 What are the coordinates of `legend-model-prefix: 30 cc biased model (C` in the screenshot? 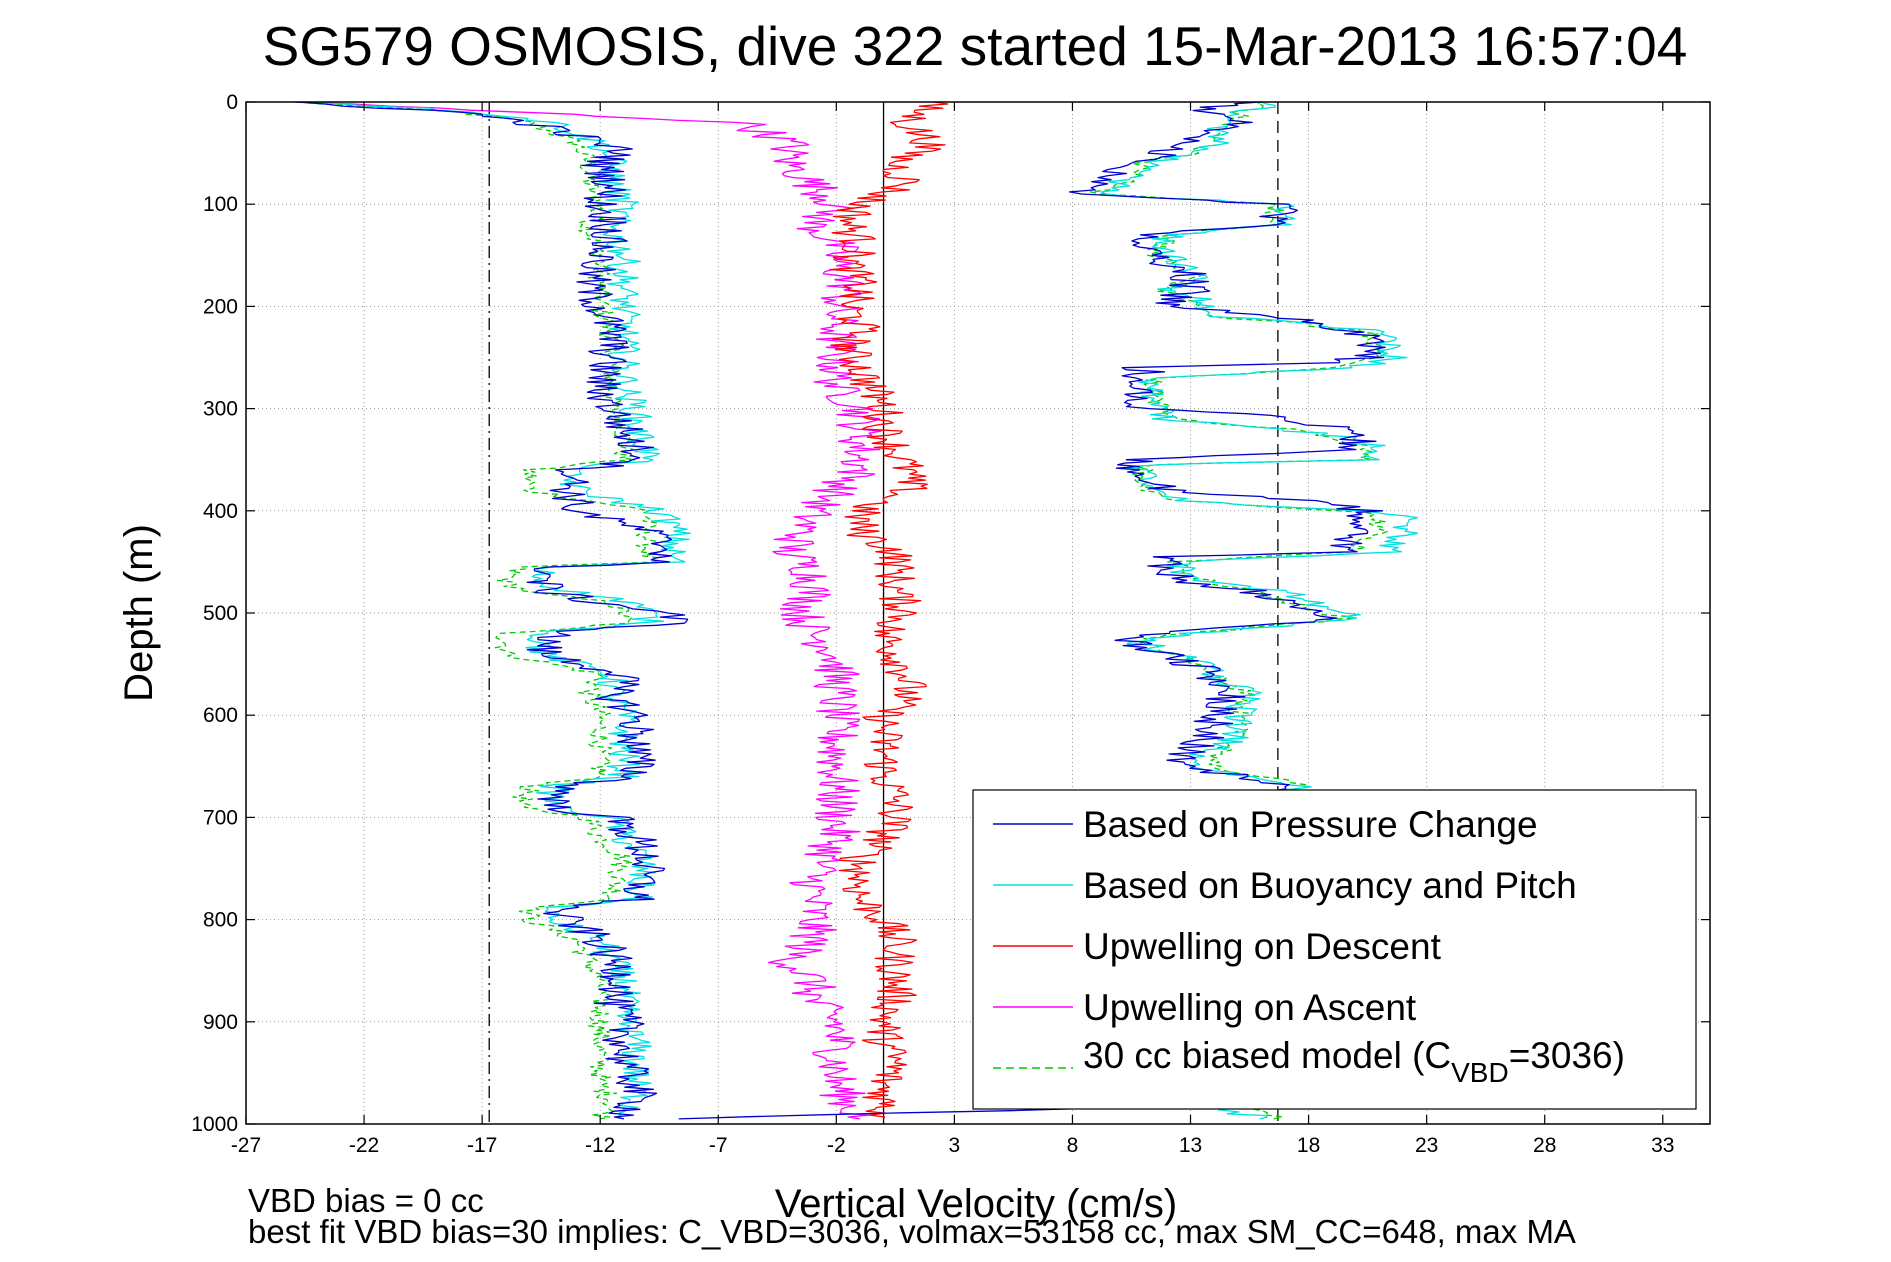 It's located at (1267, 1055).